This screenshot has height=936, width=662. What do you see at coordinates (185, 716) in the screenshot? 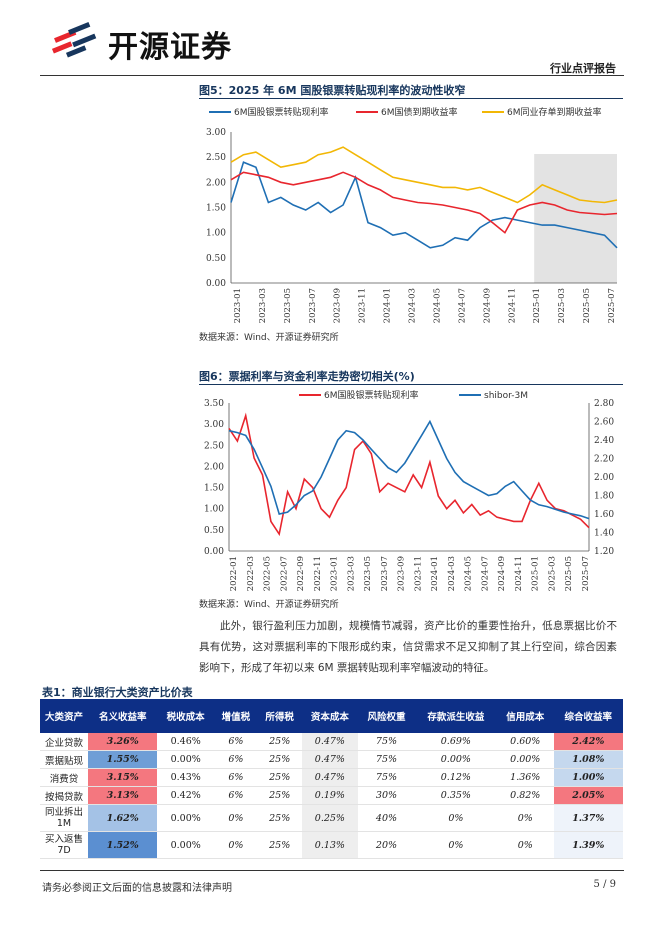
I see `table-header-cell: 税收成本` at bounding box center [185, 716].